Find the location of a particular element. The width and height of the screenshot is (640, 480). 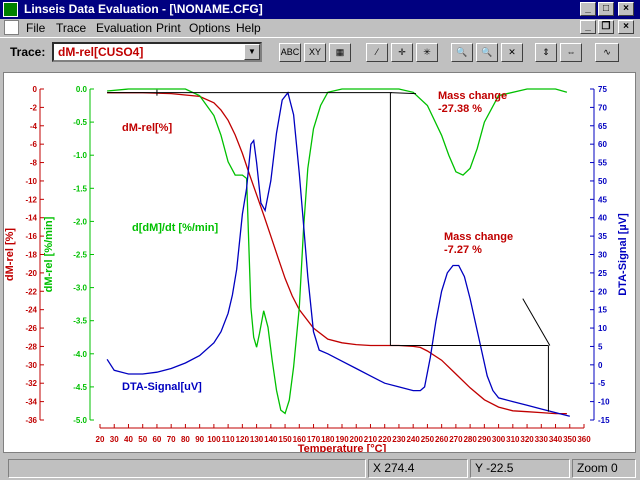

xy-button: XY is located at coordinates (315, 52).